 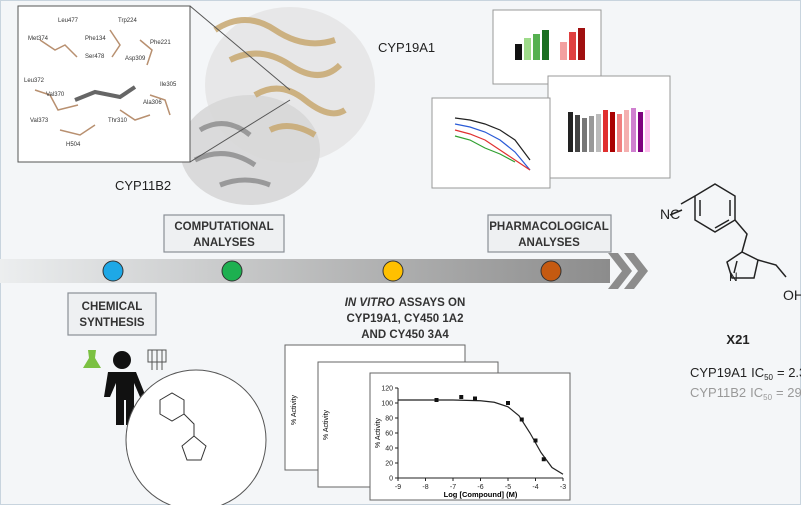 I want to click on step-label-italic: IN VITRO, so click(x=370, y=303).